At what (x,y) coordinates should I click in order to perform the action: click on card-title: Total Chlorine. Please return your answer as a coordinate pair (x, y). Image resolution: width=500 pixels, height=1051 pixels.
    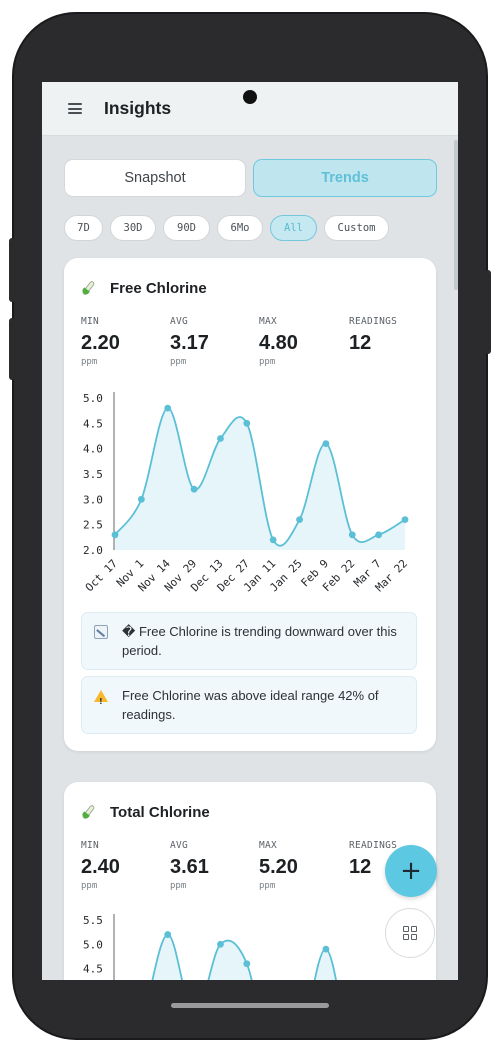
    Looking at the image, I should click on (160, 812).